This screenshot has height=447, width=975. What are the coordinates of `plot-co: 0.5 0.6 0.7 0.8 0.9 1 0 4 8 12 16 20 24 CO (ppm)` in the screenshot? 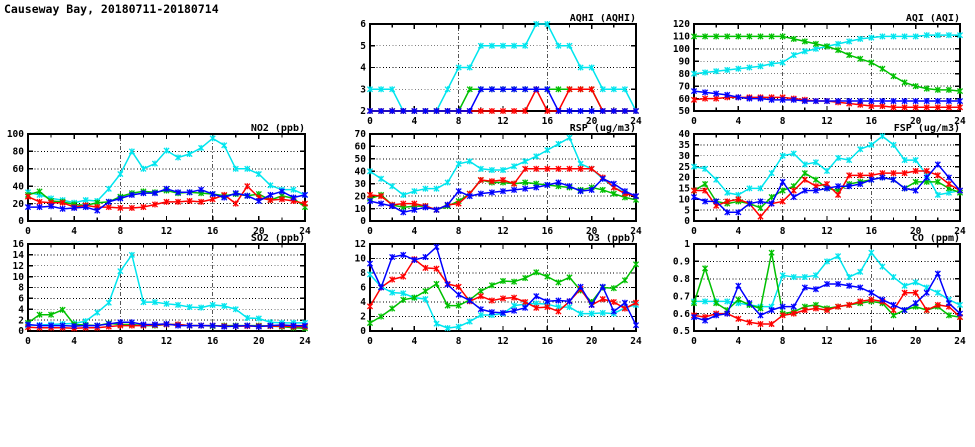 It's located at (819, 290).